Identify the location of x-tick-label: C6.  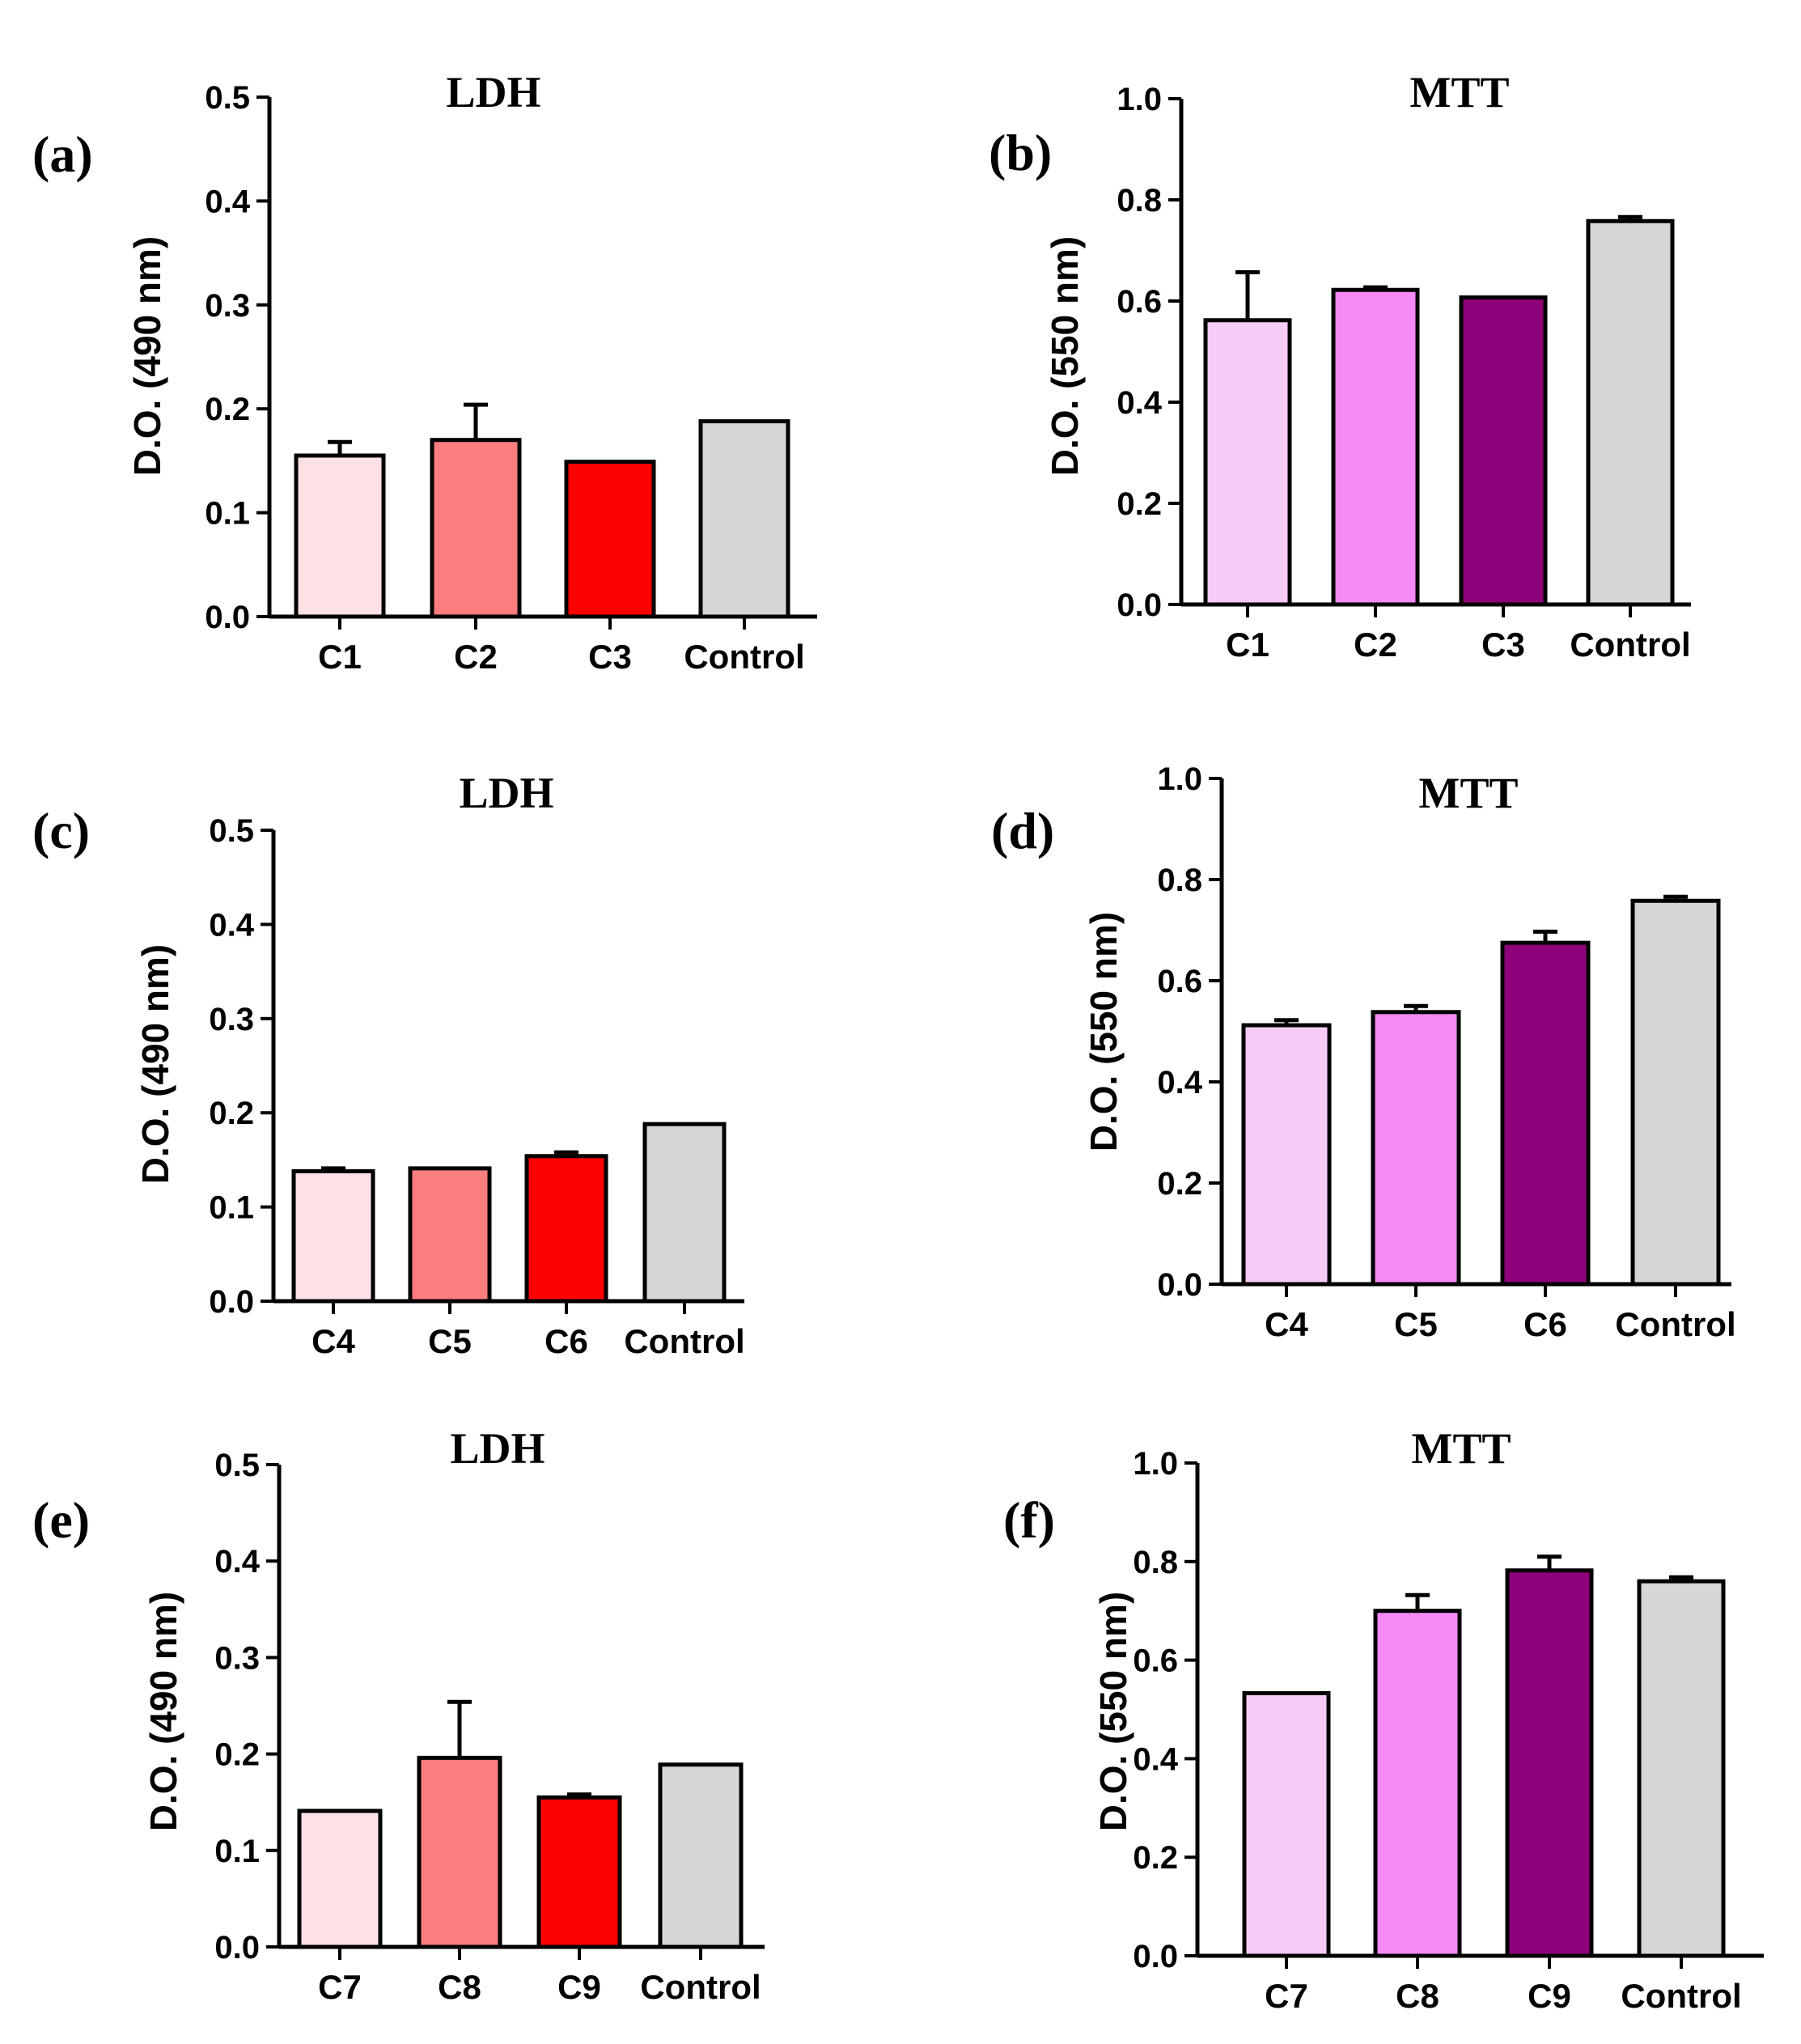
(566, 1341).